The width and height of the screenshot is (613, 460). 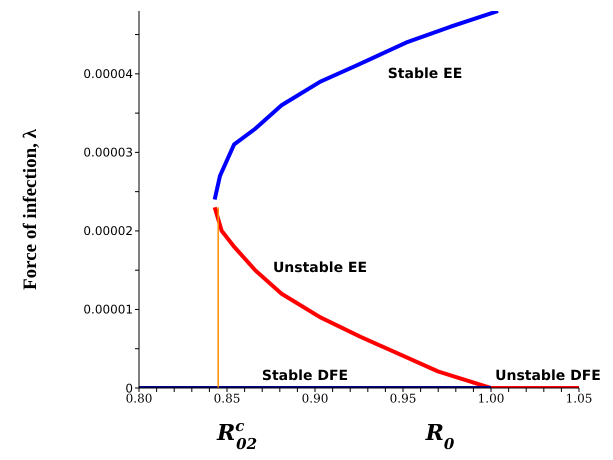 I want to click on y-tick-label: 0.00003, so click(x=108, y=153).